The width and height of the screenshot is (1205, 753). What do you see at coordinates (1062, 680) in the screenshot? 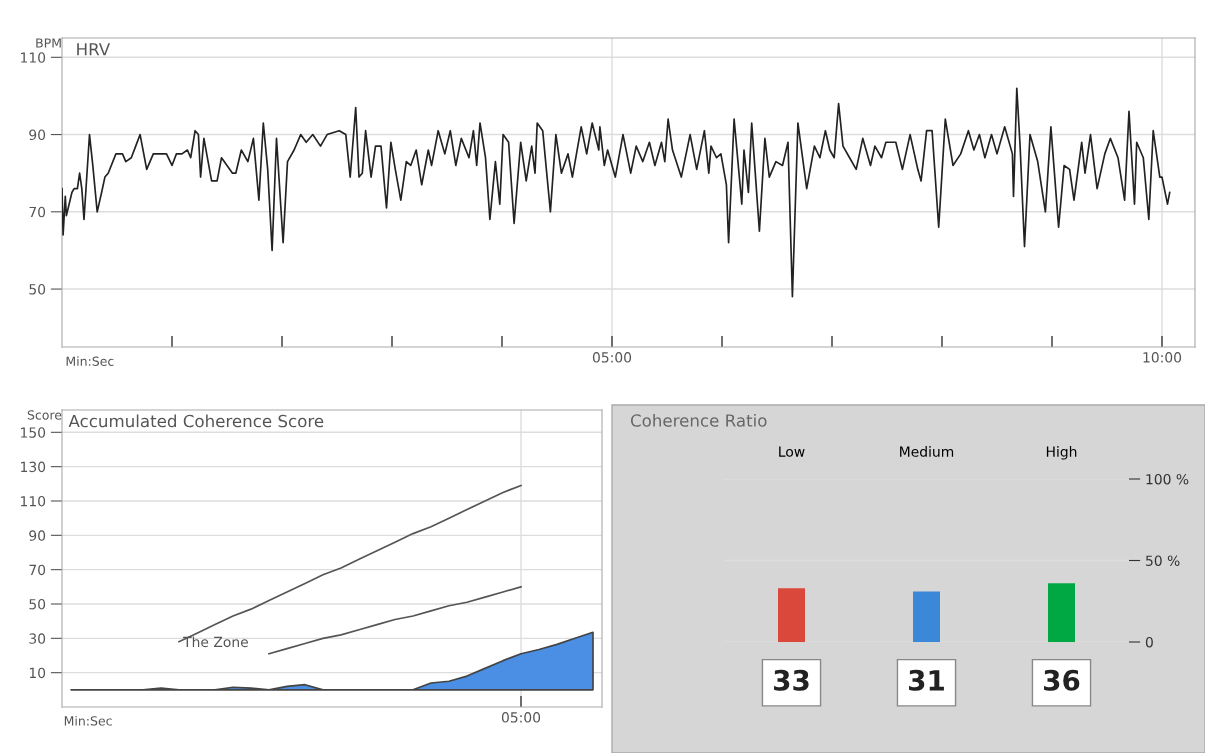
I see `data-label: 36` at bounding box center [1062, 680].